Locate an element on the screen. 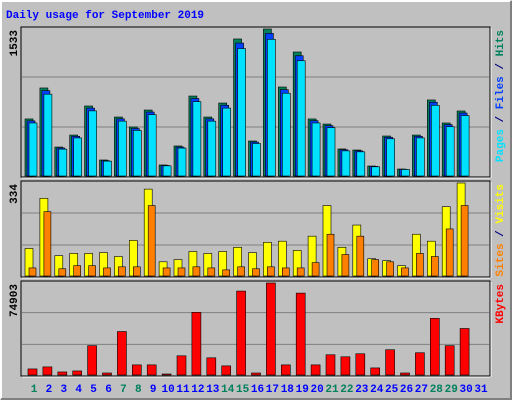 The image size is (512, 400). x-tick-label: 25 is located at coordinates (392, 390).